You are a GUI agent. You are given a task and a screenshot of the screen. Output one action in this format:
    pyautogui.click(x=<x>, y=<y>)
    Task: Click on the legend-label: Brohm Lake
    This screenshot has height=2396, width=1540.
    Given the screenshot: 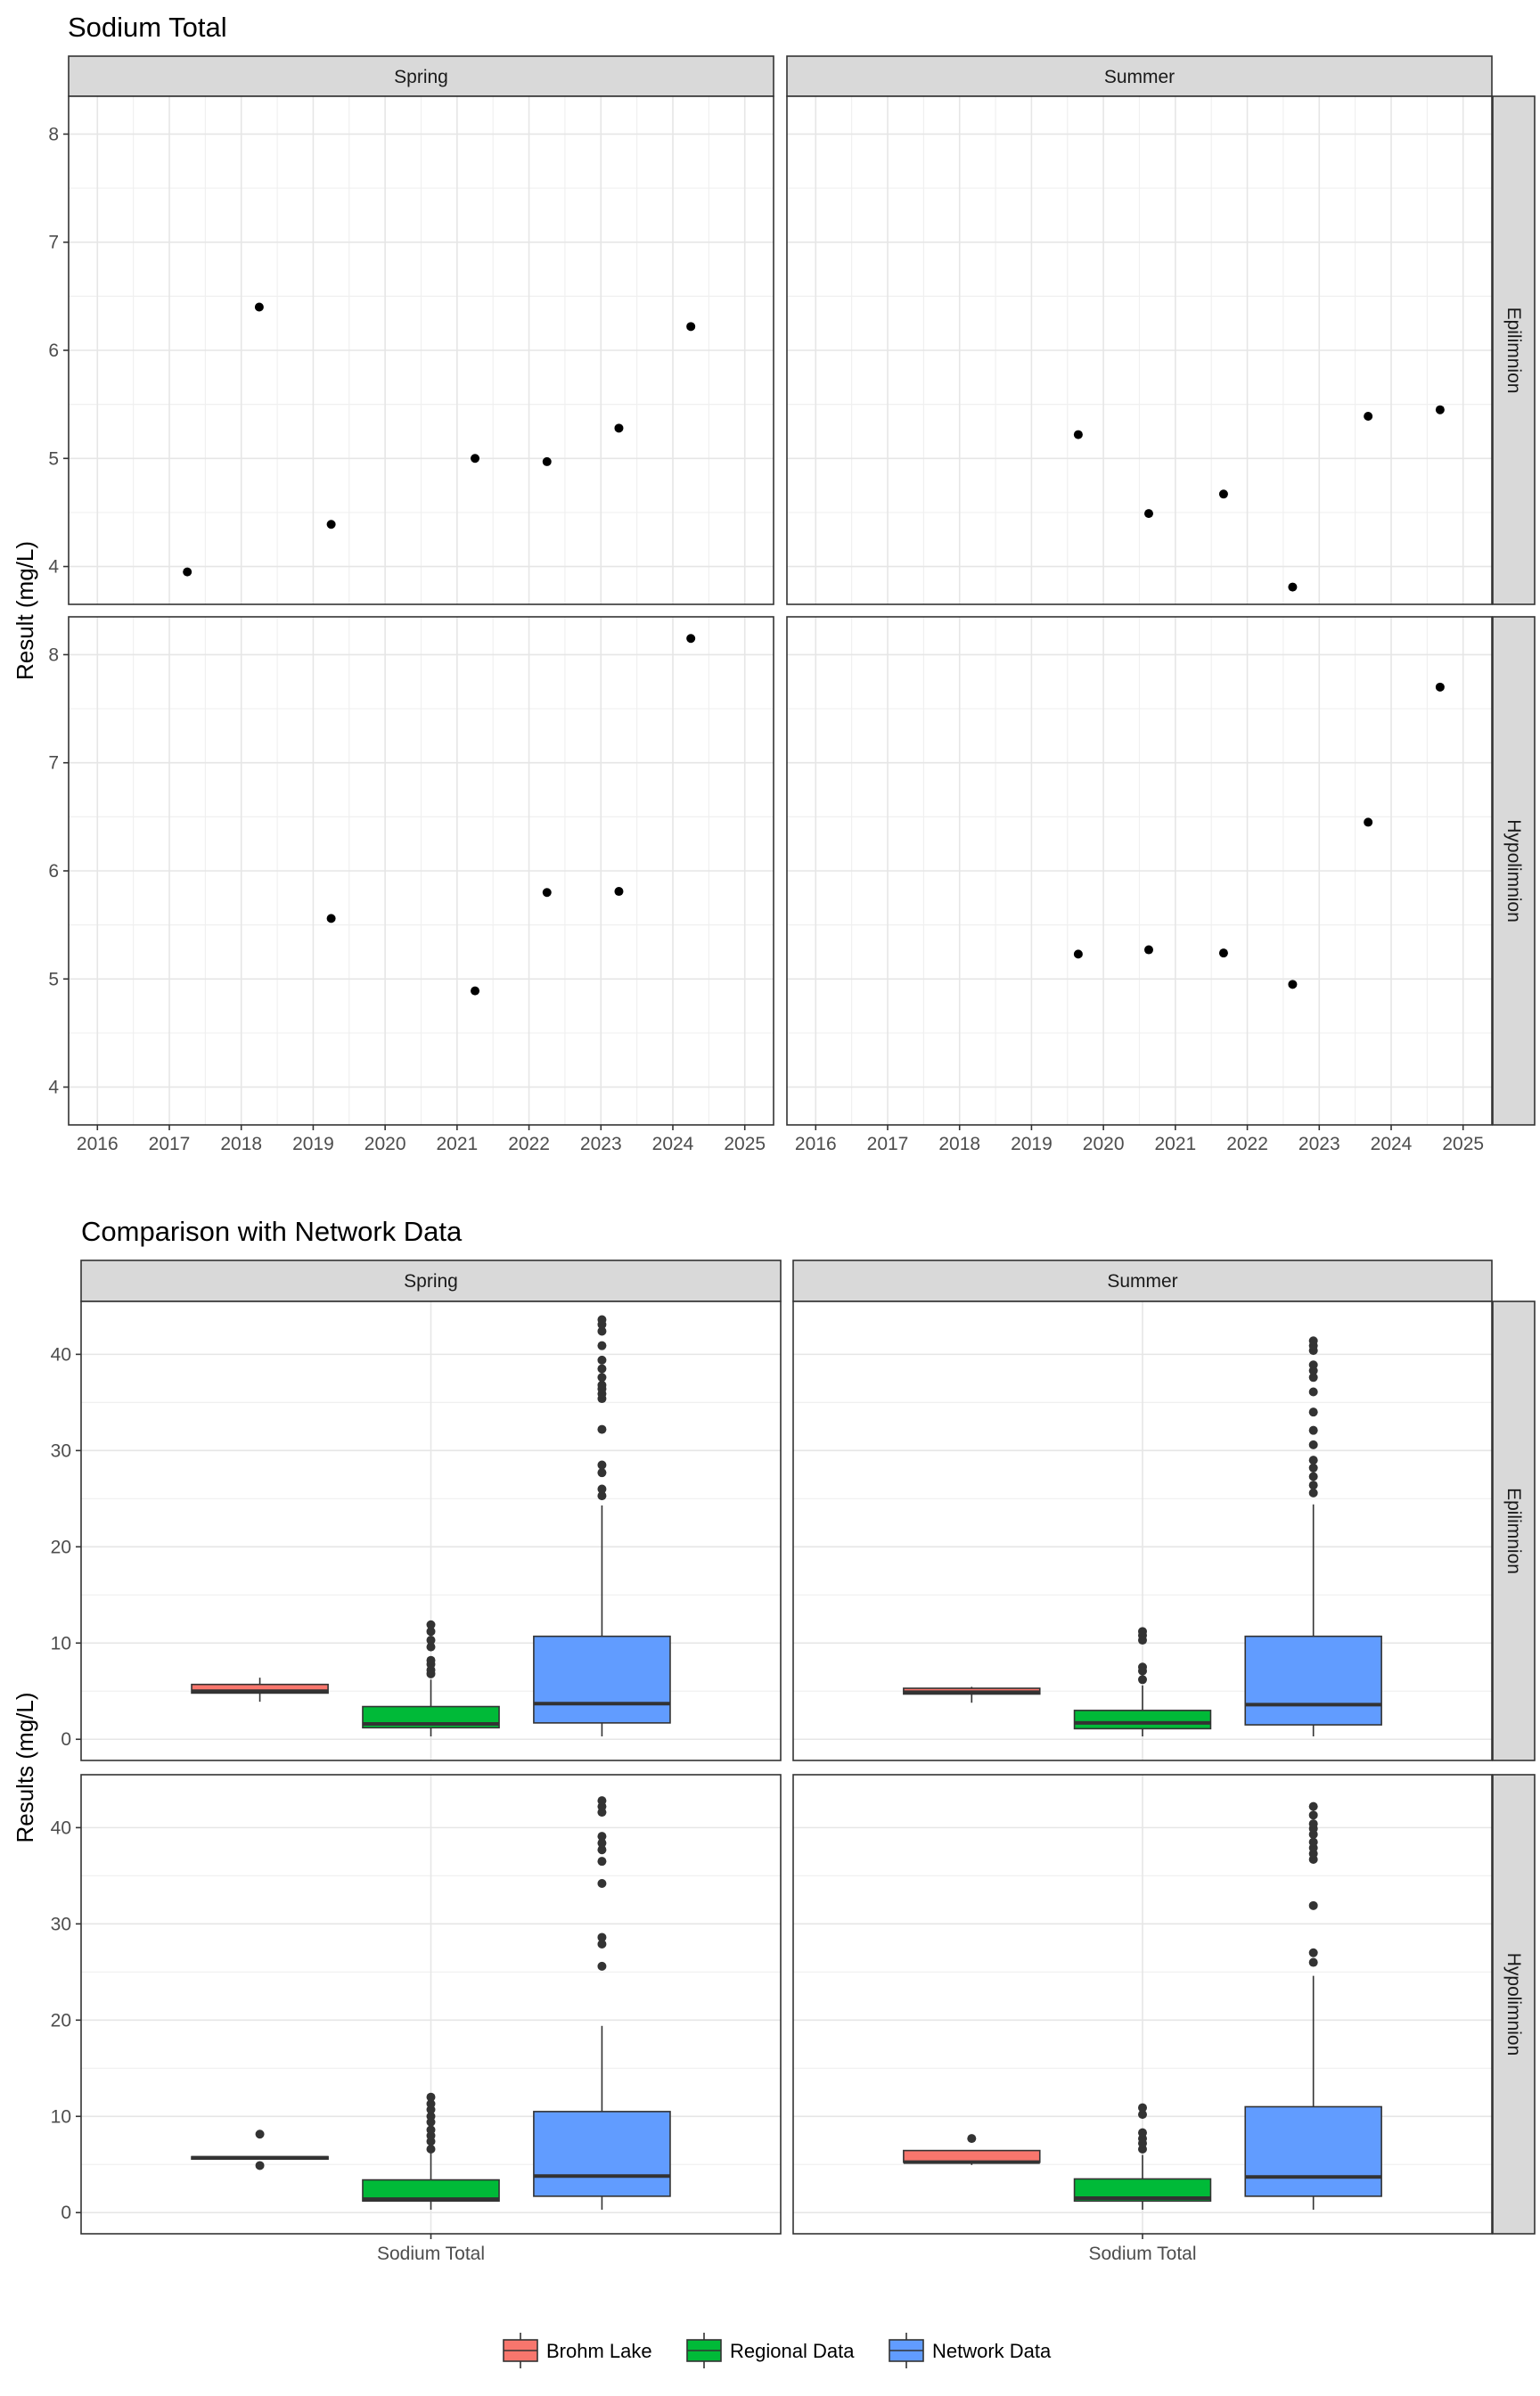 What is the action you would take?
    pyautogui.click(x=599, y=2351)
    